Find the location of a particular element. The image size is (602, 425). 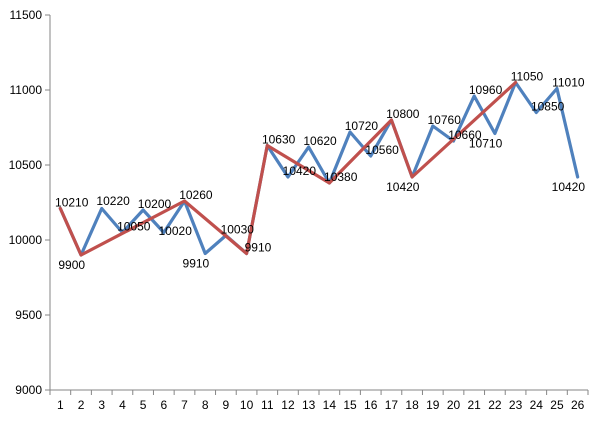

data-label: 10720 is located at coordinates (362, 126).